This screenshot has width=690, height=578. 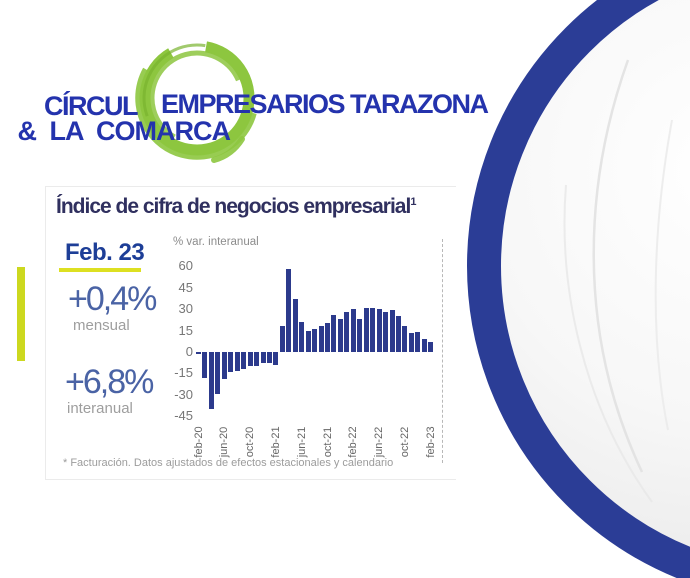 What do you see at coordinates (183, 373) in the screenshot?
I see `y-tick-label: -15` at bounding box center [183, 373].